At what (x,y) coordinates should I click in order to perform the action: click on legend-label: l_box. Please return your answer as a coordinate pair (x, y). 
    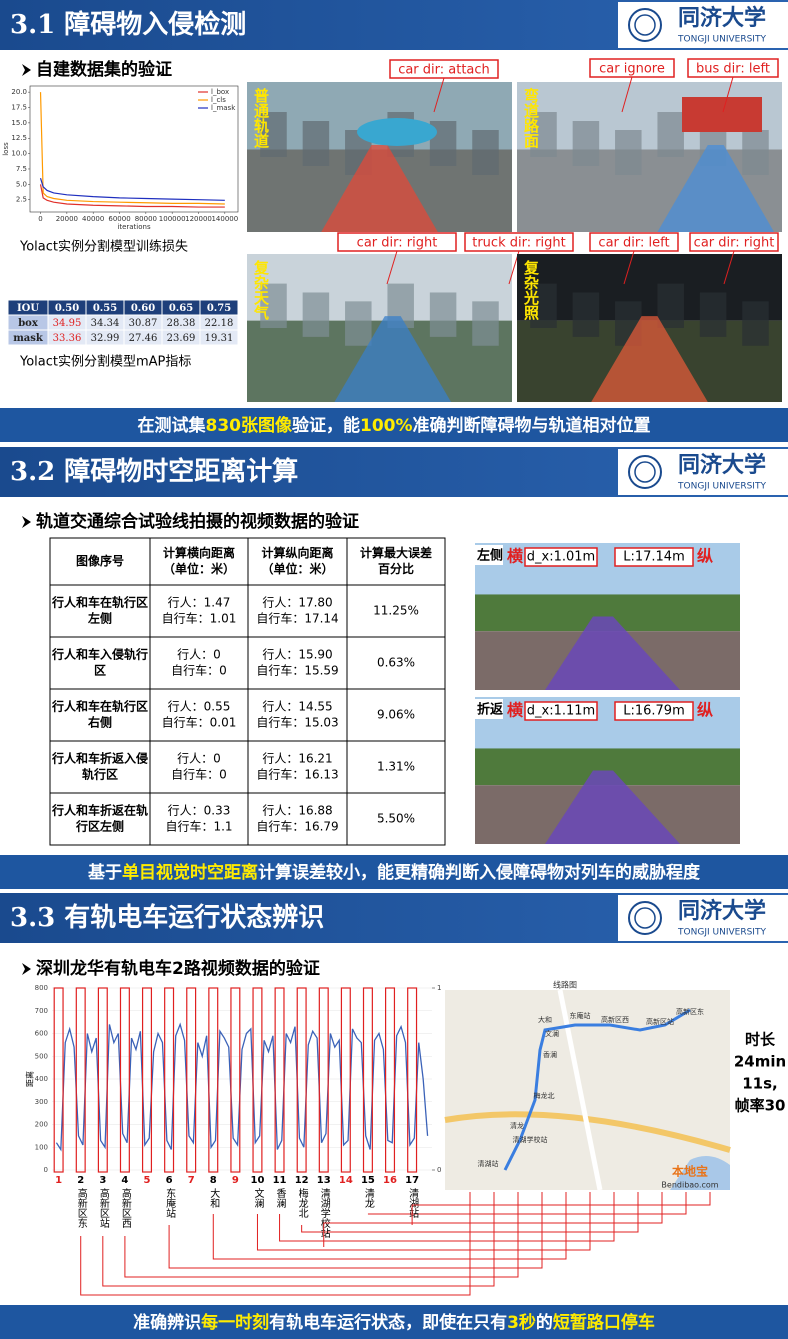
    Looking at the image, I should click on (220, 92).